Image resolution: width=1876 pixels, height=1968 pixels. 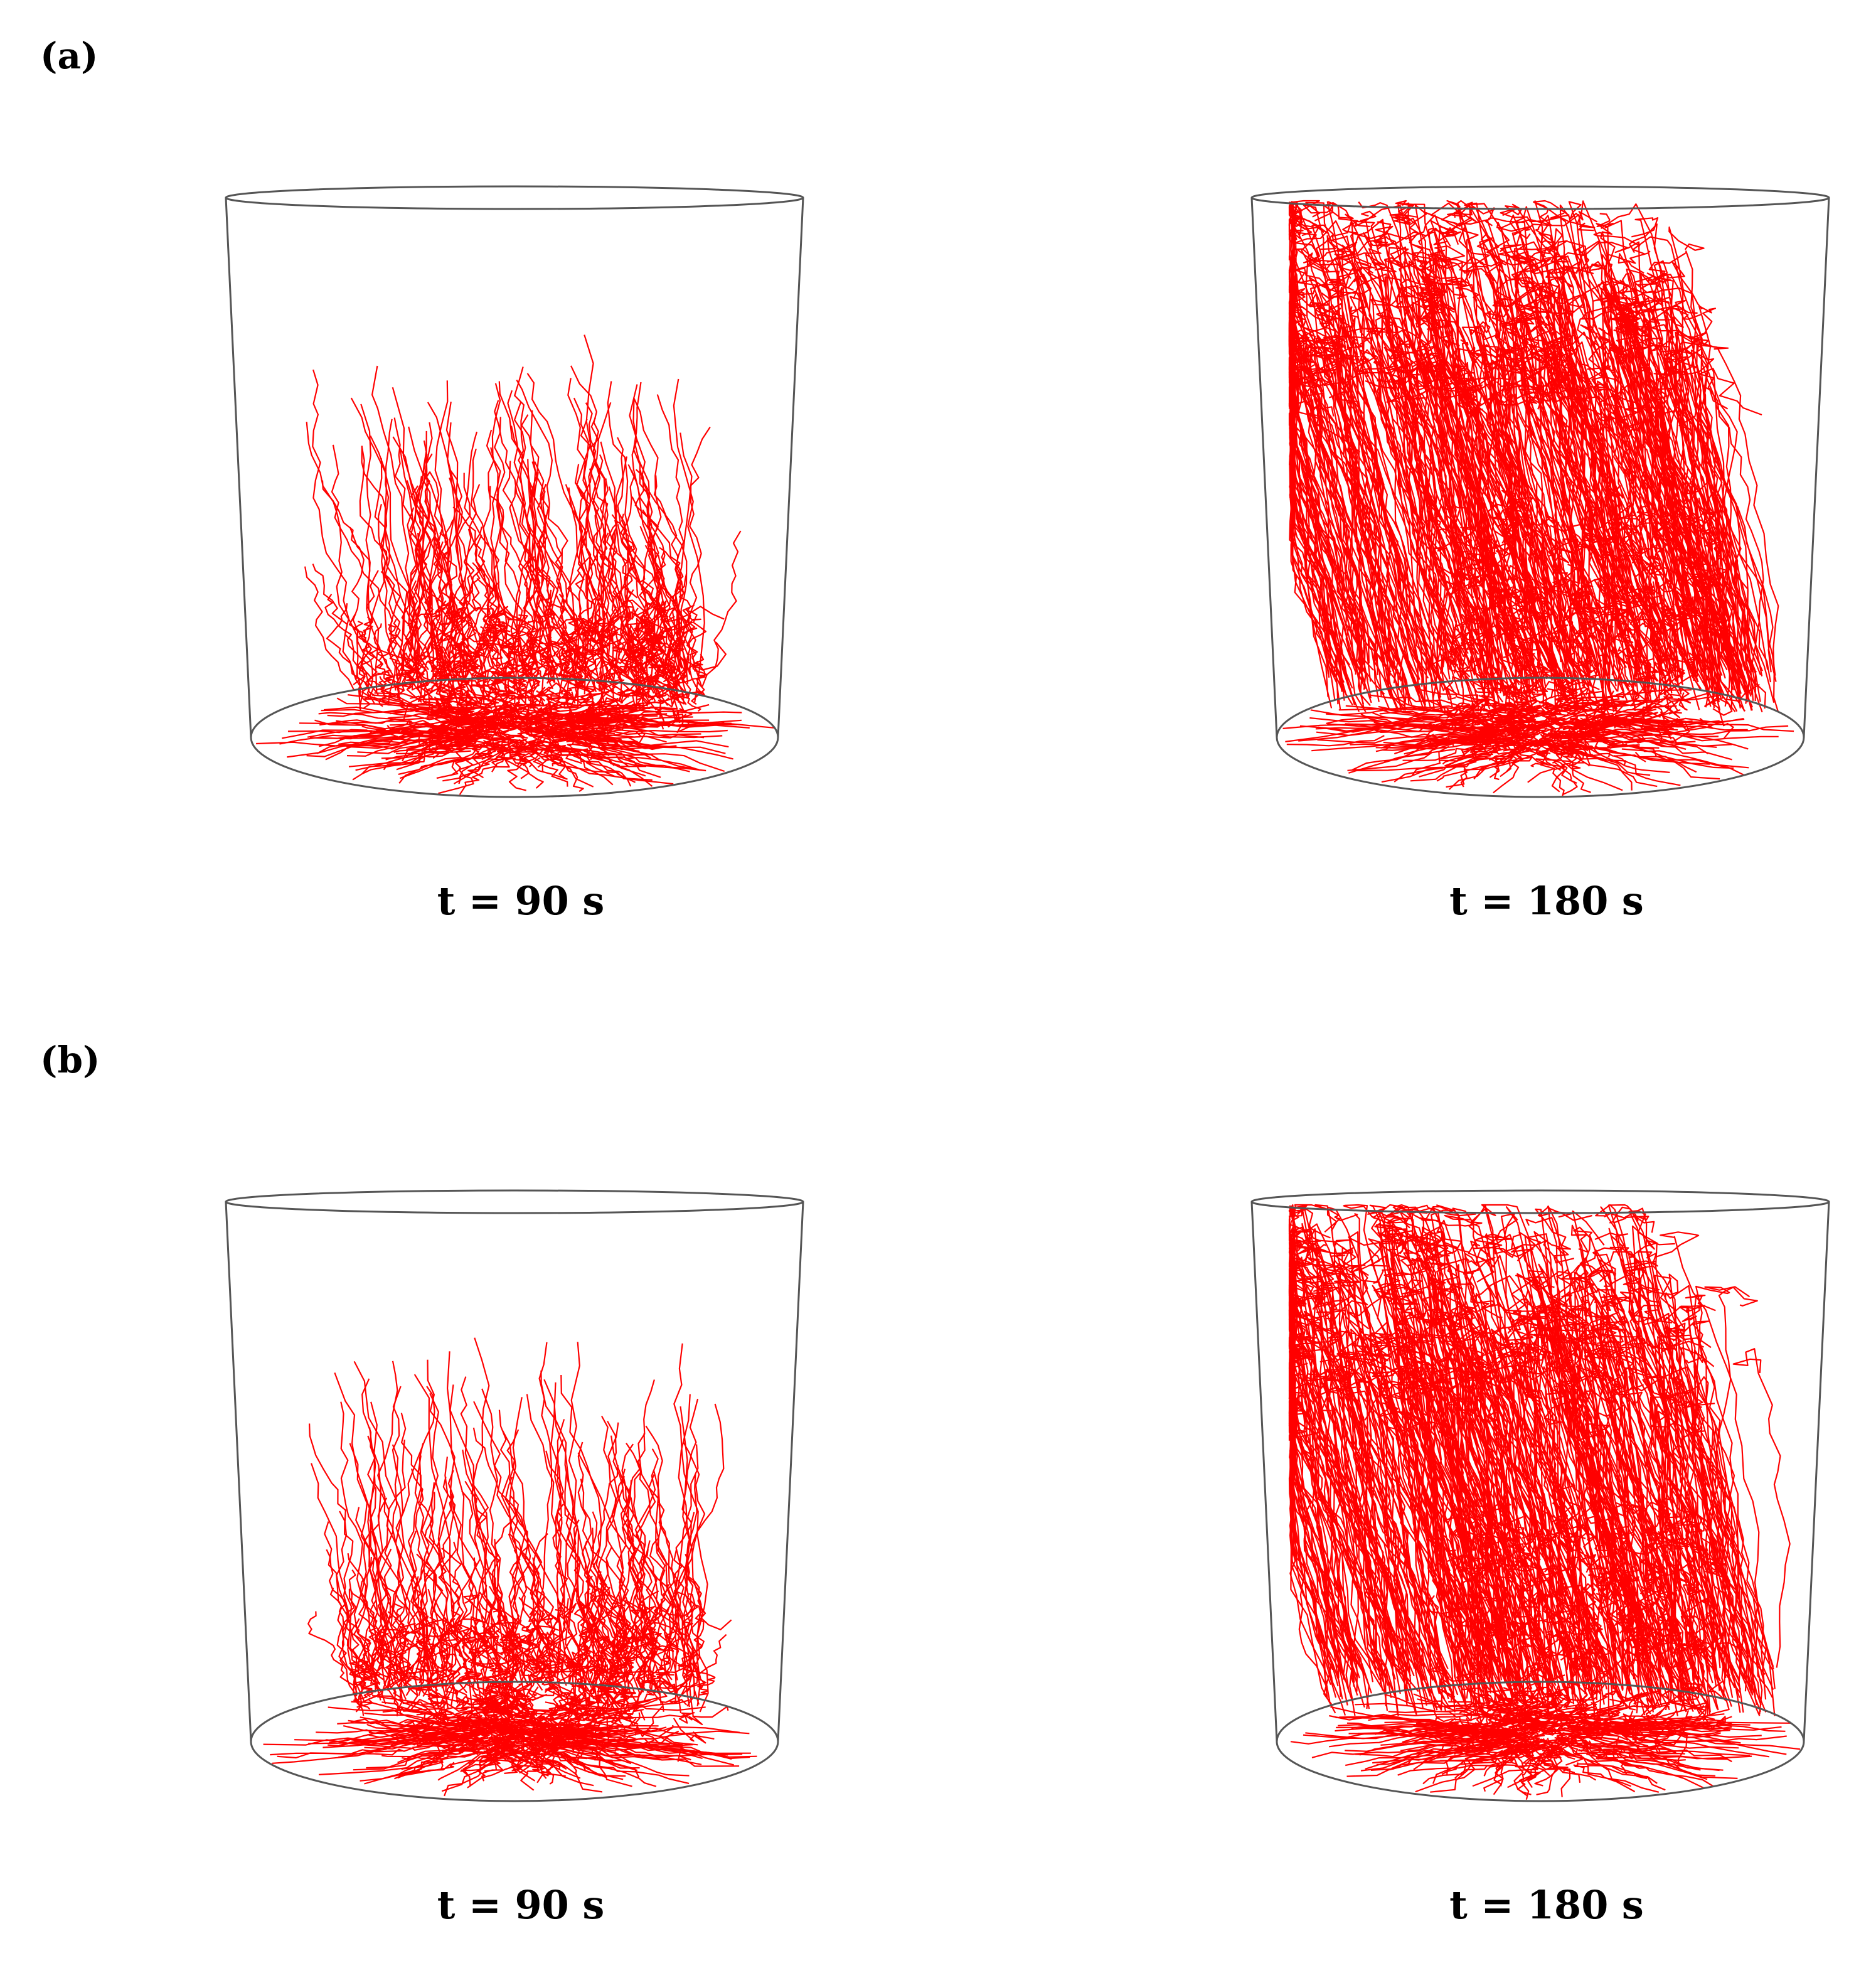 I want to click on cylinder-top-rim, so click(x=514, y=197).